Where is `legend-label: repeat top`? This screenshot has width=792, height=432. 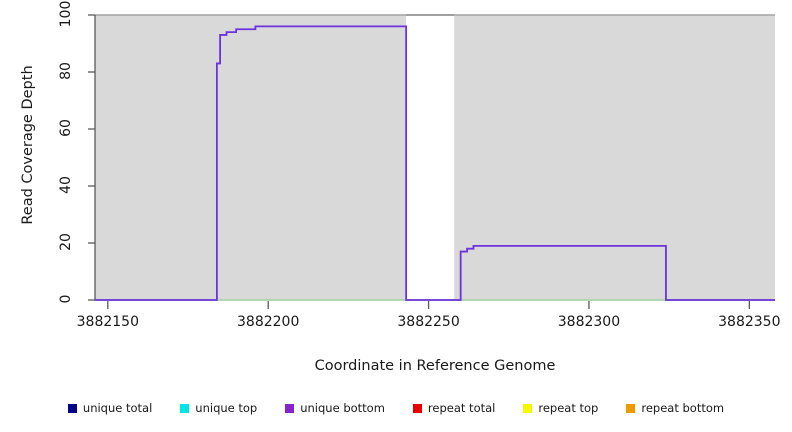 legend-label: repeat top is located at coordinates (568, 408).